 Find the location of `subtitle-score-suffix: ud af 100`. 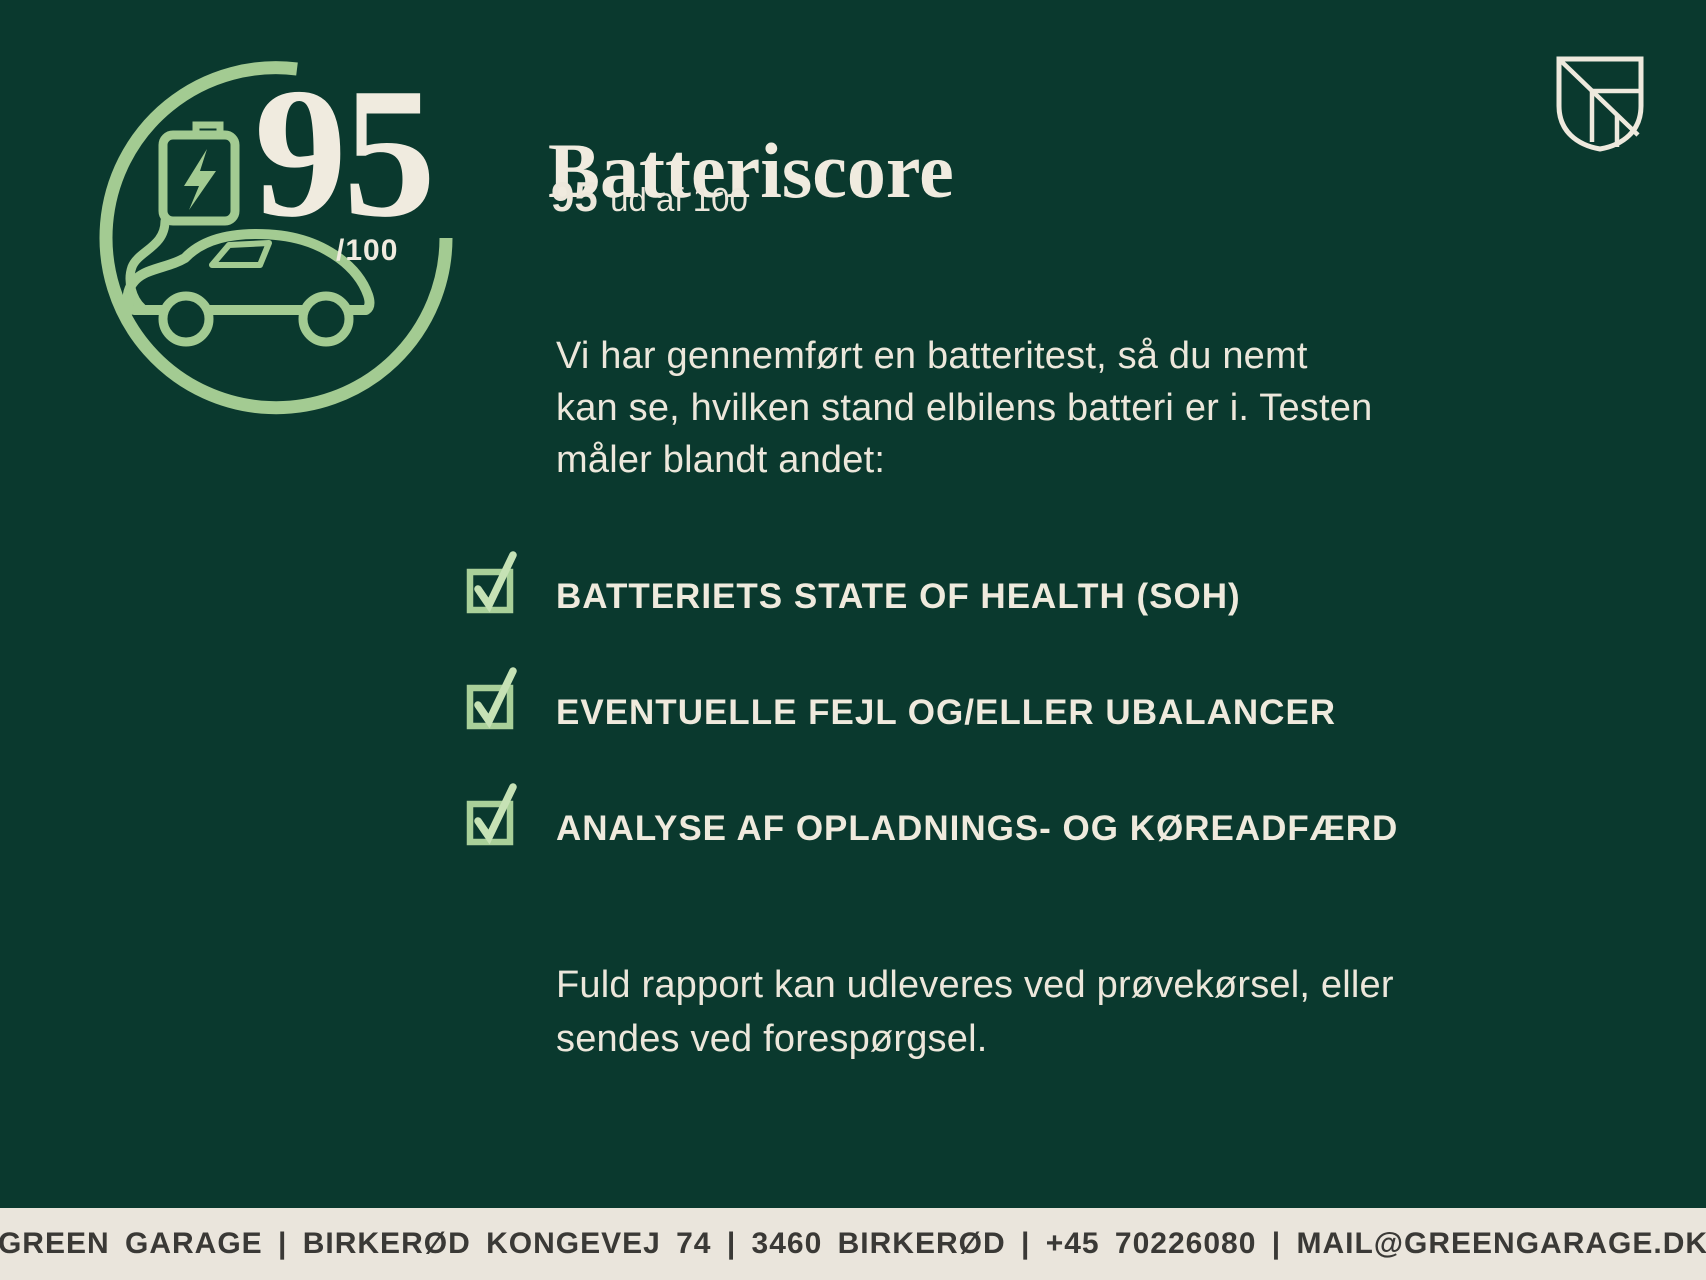

subtitle-score-suffix: ud af 100 is located at coordinates (679, 199).